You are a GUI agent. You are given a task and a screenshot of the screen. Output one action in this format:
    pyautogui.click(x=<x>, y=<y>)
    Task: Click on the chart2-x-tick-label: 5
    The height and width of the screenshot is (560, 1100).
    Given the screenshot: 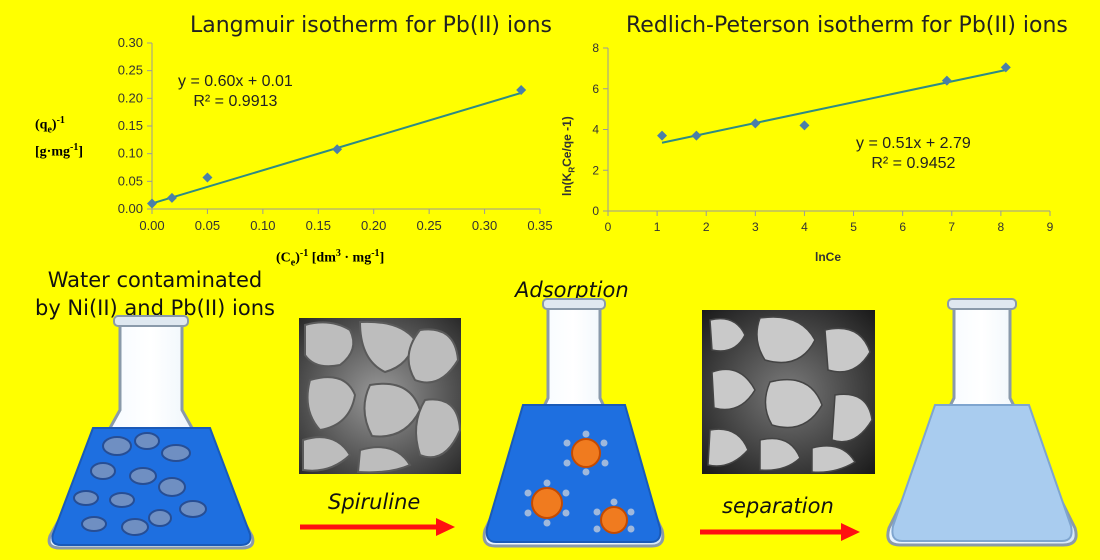 What is the action you would take?
    pyautogui.click(x=853, y=227)
    